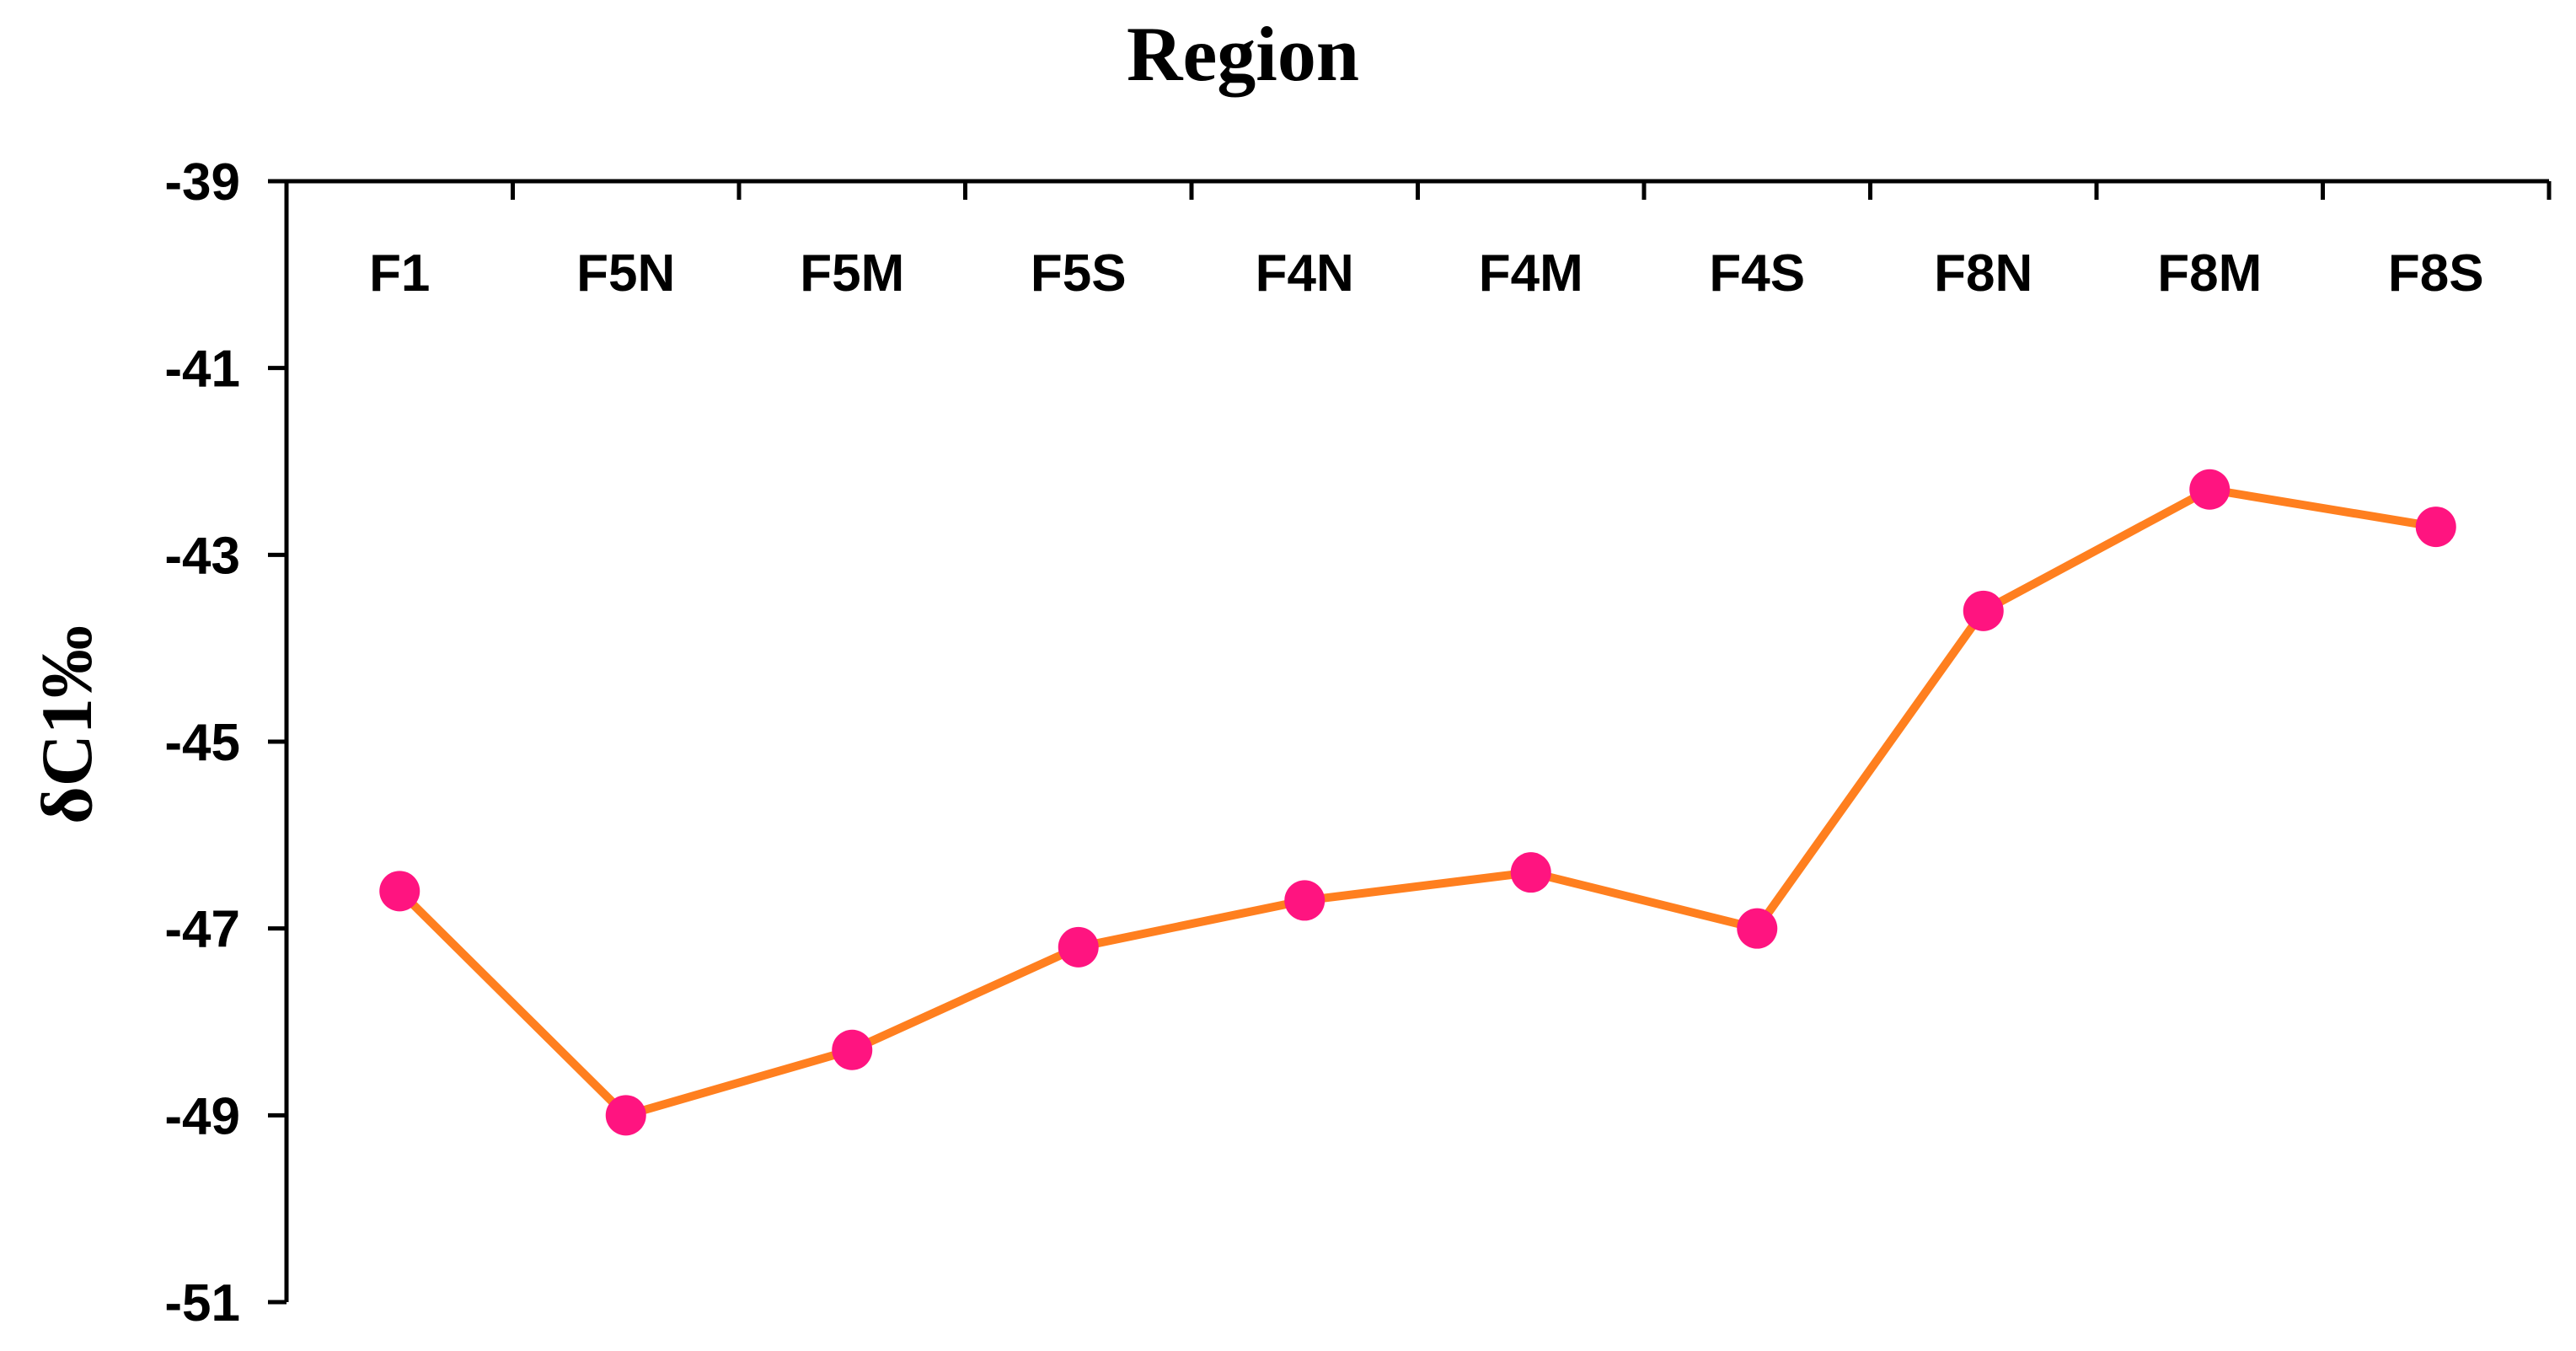 This screenshot has width=2576, height=1351. I want to click on y-tick-label: -47, so click(202, 930).